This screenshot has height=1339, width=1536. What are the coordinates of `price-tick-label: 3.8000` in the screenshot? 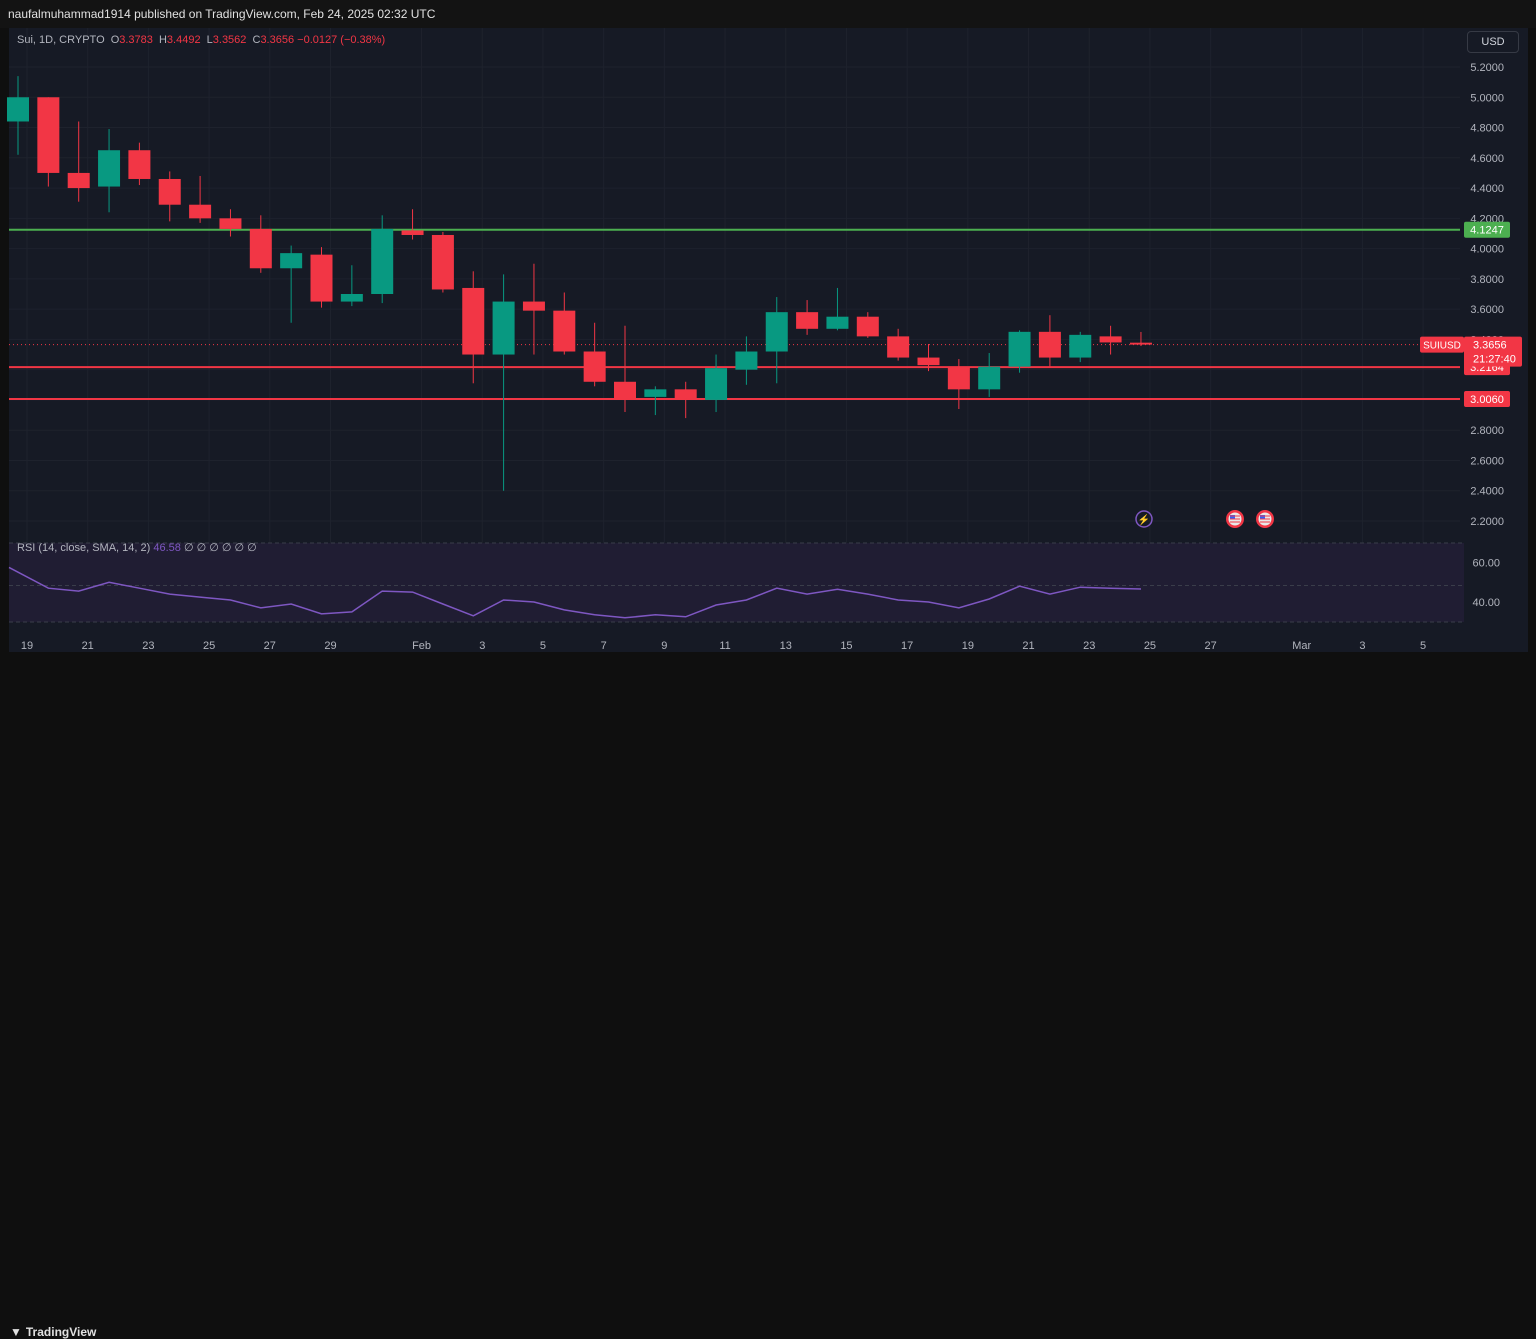 It's located at (1487, 280).